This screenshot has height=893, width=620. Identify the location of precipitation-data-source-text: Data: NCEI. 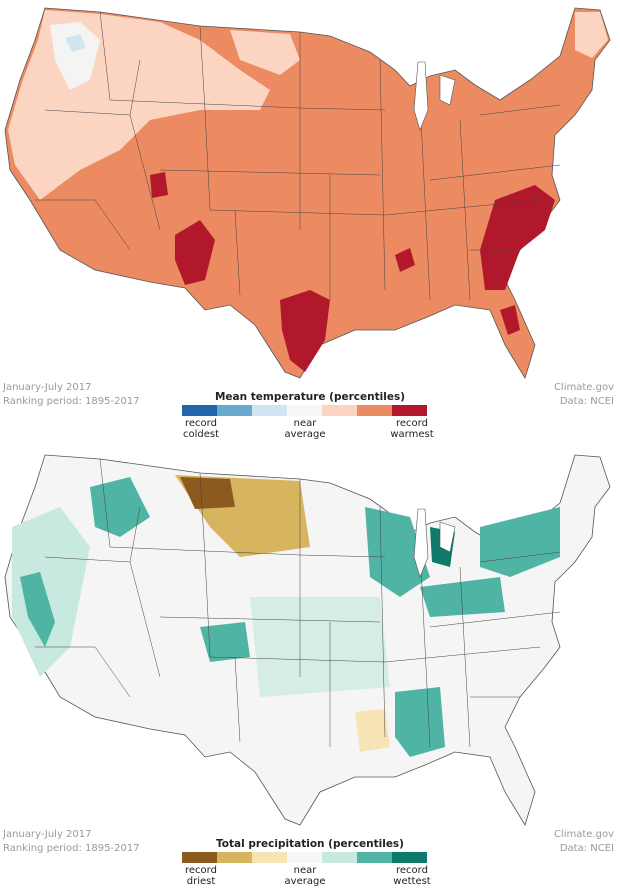
(586, 848).